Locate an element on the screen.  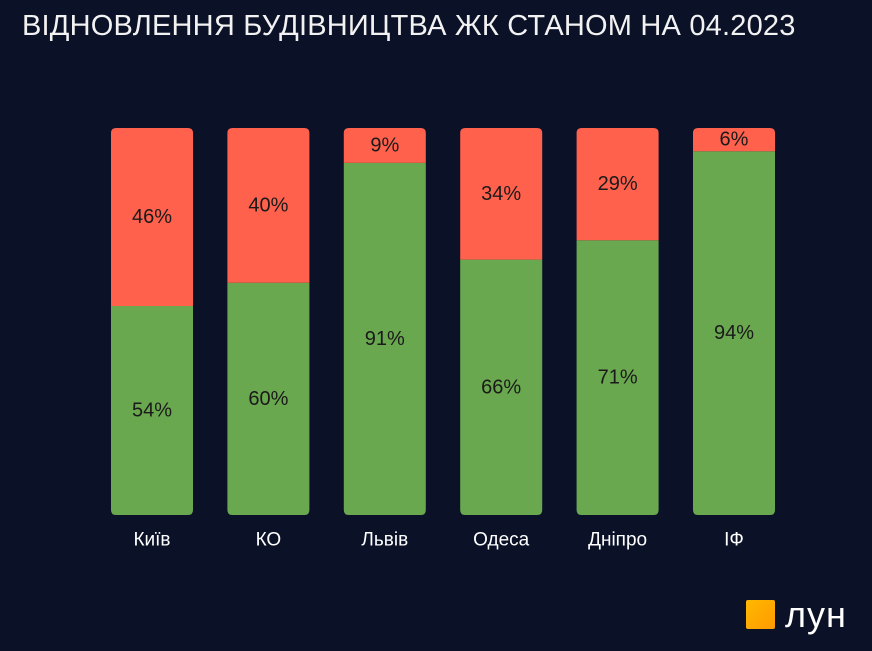
logo: лун is located at coordinates (796, 614).